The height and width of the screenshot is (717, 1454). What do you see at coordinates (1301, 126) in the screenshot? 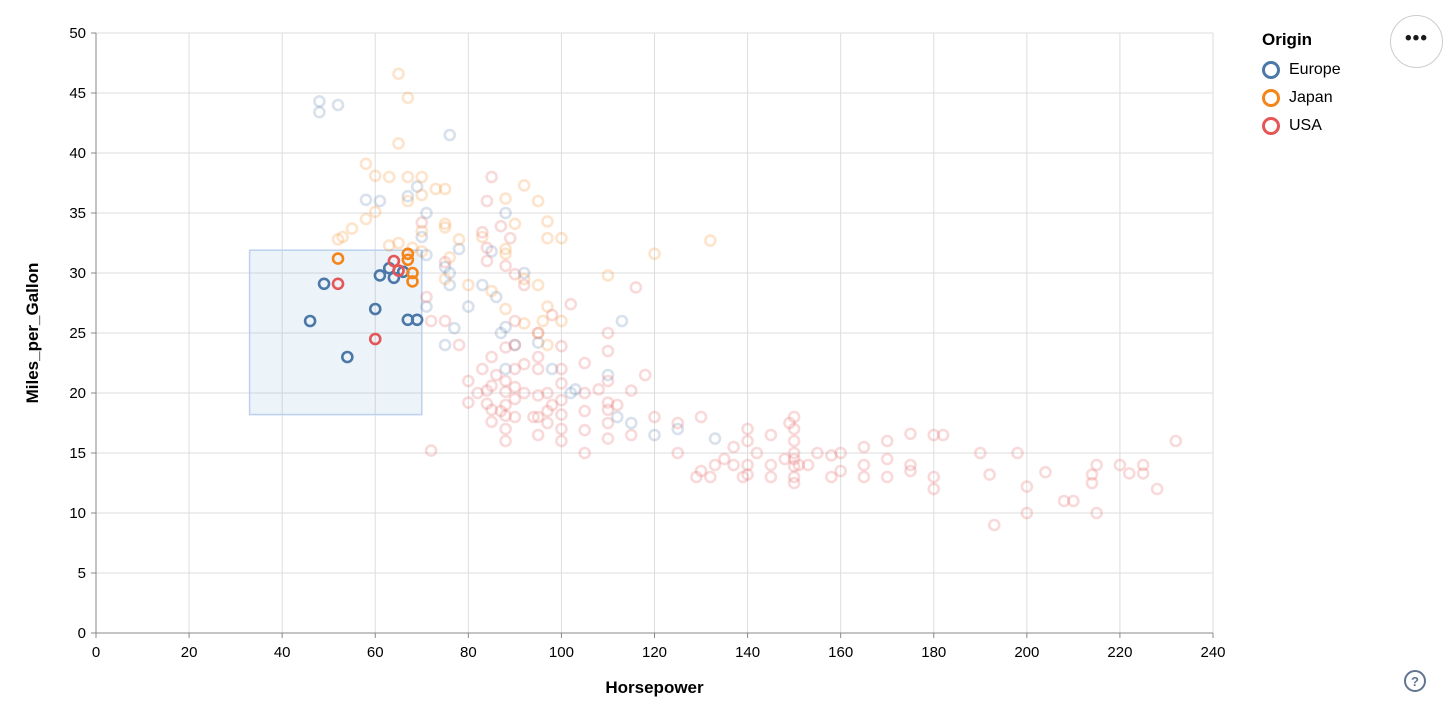
I see `legend-item-usa: USA` at bounding box center [1301, 126].